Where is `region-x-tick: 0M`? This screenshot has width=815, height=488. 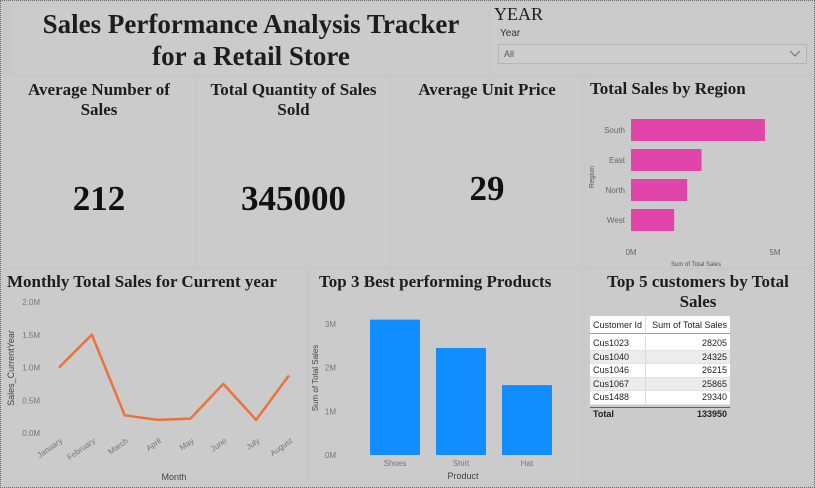 region-x-tick: 0M is located at coordinates (630, 252).